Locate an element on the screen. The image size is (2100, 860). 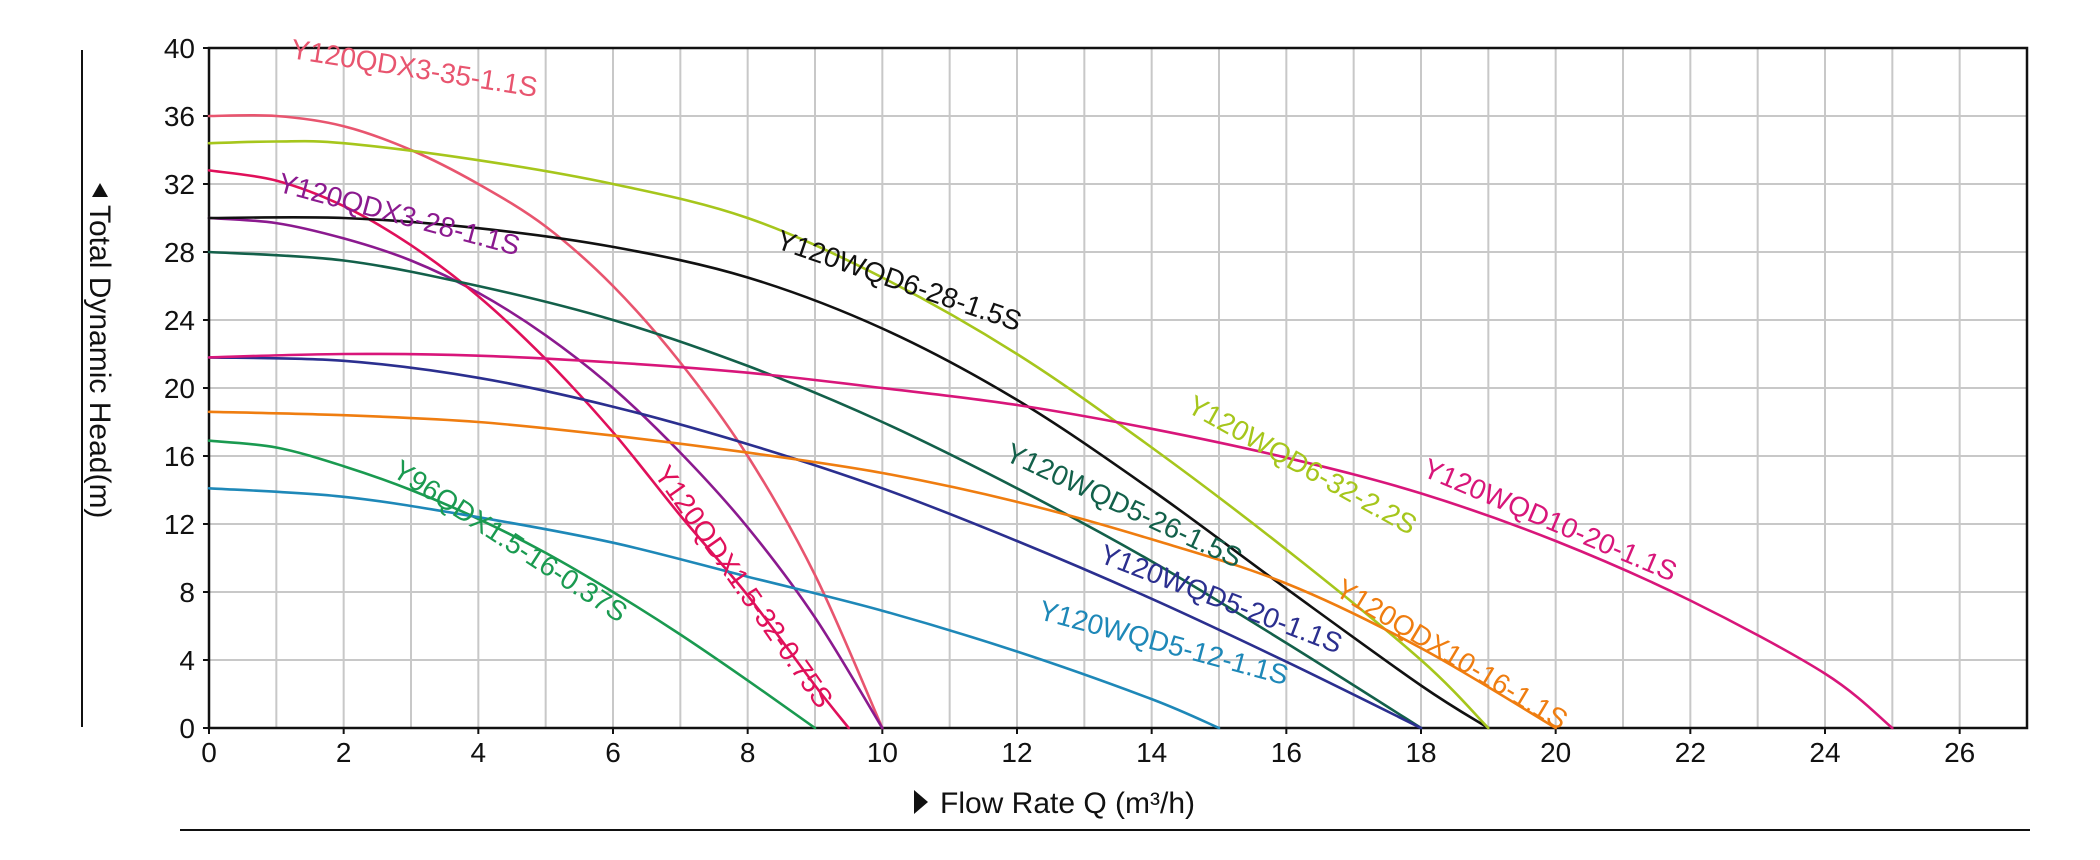
y-axis-arrow-icon is located at coordinates (100, 190).